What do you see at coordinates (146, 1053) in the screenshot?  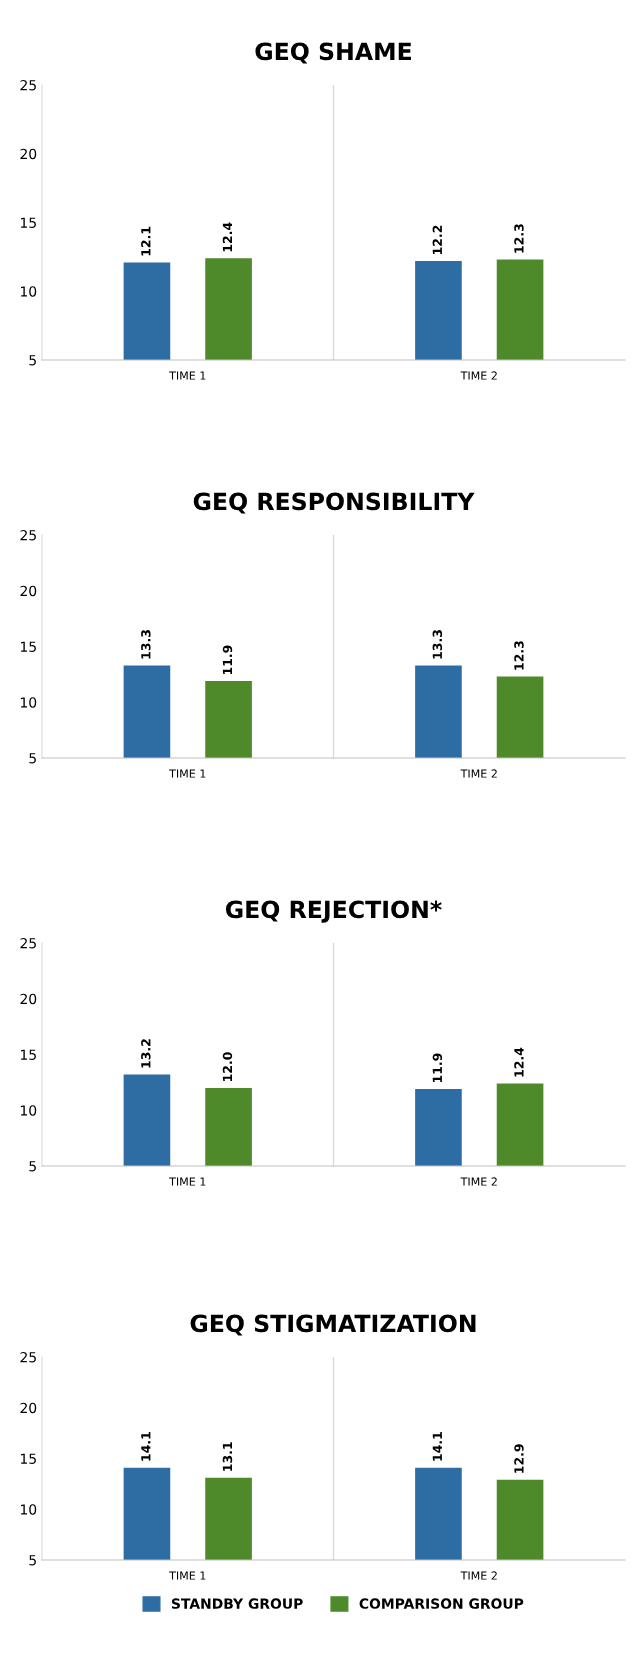 I see `data-label: 13.2` at bounding box center [146, 1053].